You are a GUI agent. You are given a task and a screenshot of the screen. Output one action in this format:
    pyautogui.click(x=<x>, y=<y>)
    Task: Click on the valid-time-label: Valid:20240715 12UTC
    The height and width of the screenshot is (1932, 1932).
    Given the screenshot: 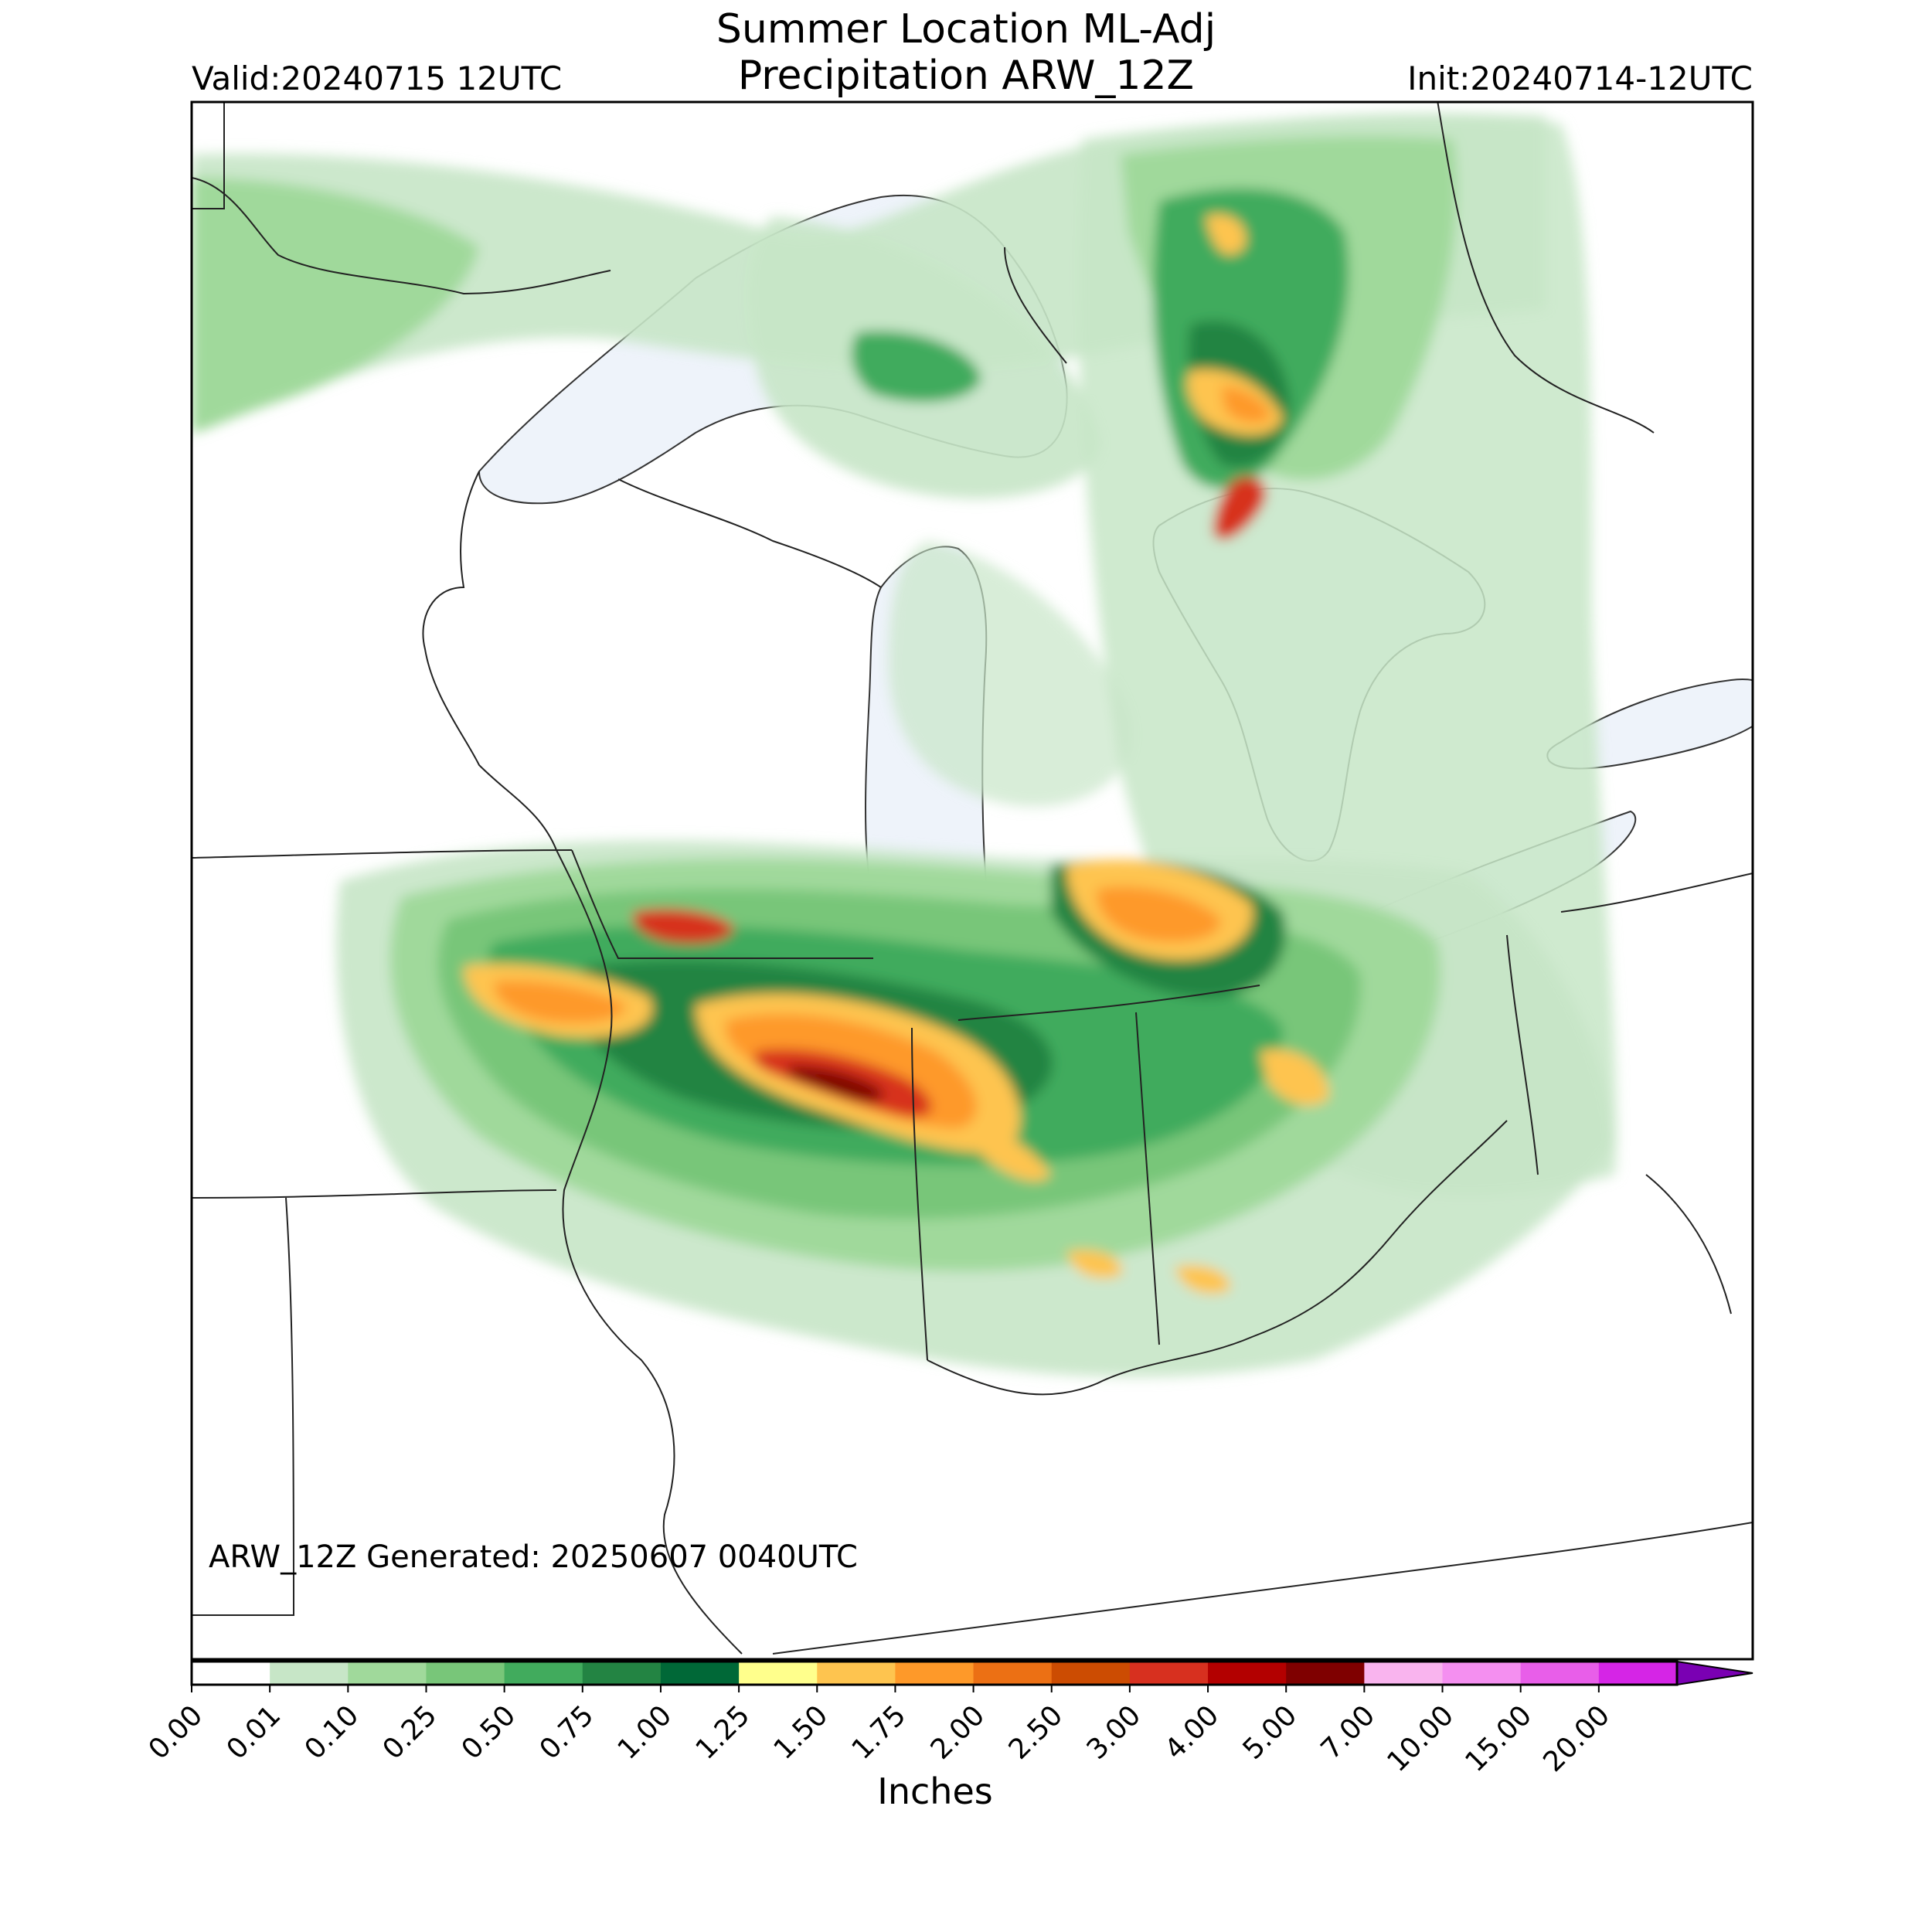 What is the action you would take?
    pyautogui.click(x=378, y=78)
    